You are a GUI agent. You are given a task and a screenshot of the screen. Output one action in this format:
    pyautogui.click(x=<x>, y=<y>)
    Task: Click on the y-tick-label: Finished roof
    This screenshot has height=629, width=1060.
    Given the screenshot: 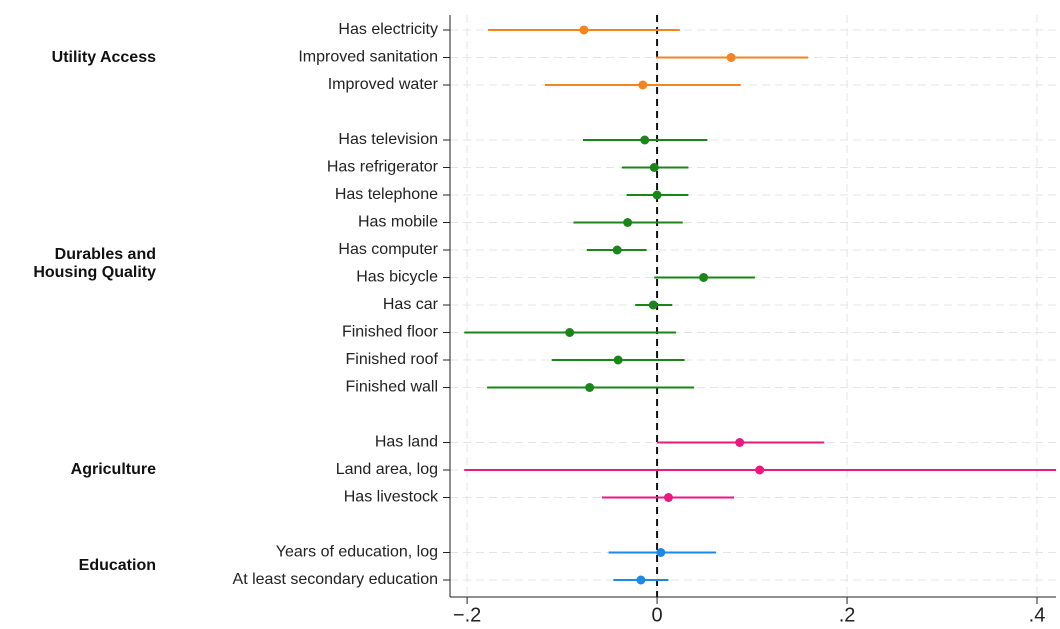 What is the action you would take?
    pyautogui.click(x=392, y=359)
    